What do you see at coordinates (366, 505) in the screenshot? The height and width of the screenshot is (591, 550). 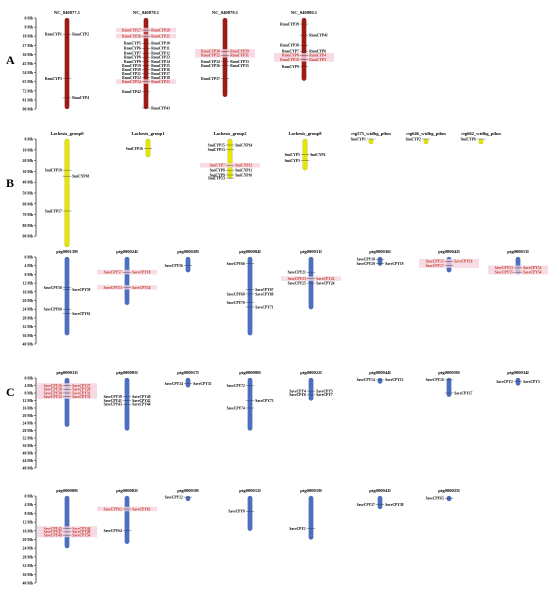 I see `gene-label: SaveCPY37` at bounding box center [366, 505].